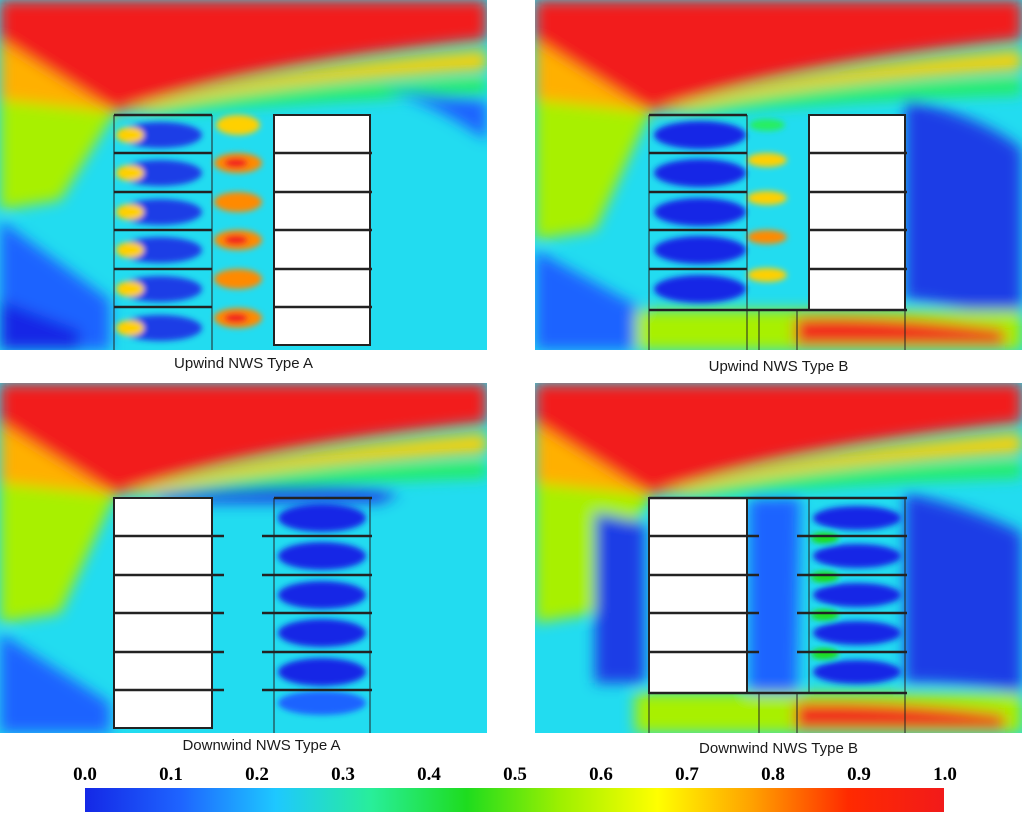 This screenshot has height=826, width=1024. I want to click on colorbar-tick: 0.2, so click(257, 774).